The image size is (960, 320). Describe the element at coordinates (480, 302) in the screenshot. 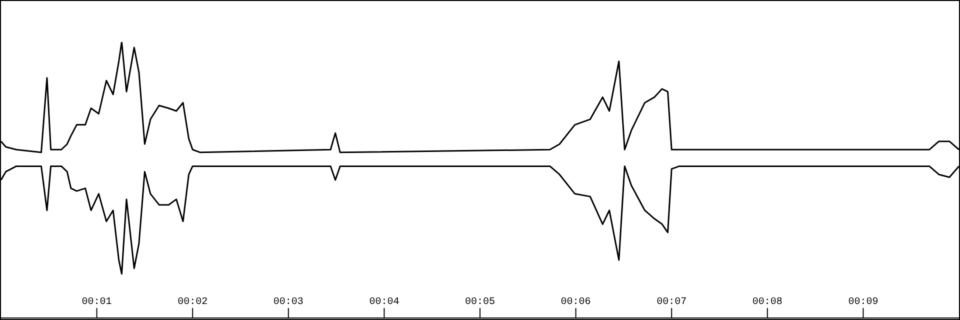

I see `x-tick-label: 00:05` at that location.